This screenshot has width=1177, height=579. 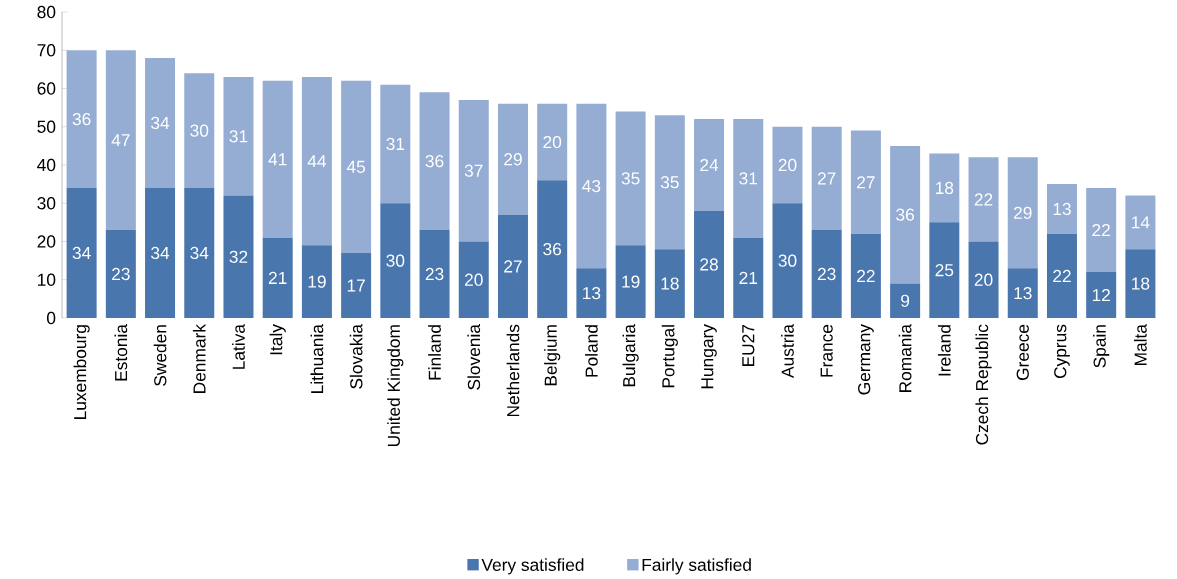 I want to click on x-tick-label: Sweden, so click(x=160, y=355).